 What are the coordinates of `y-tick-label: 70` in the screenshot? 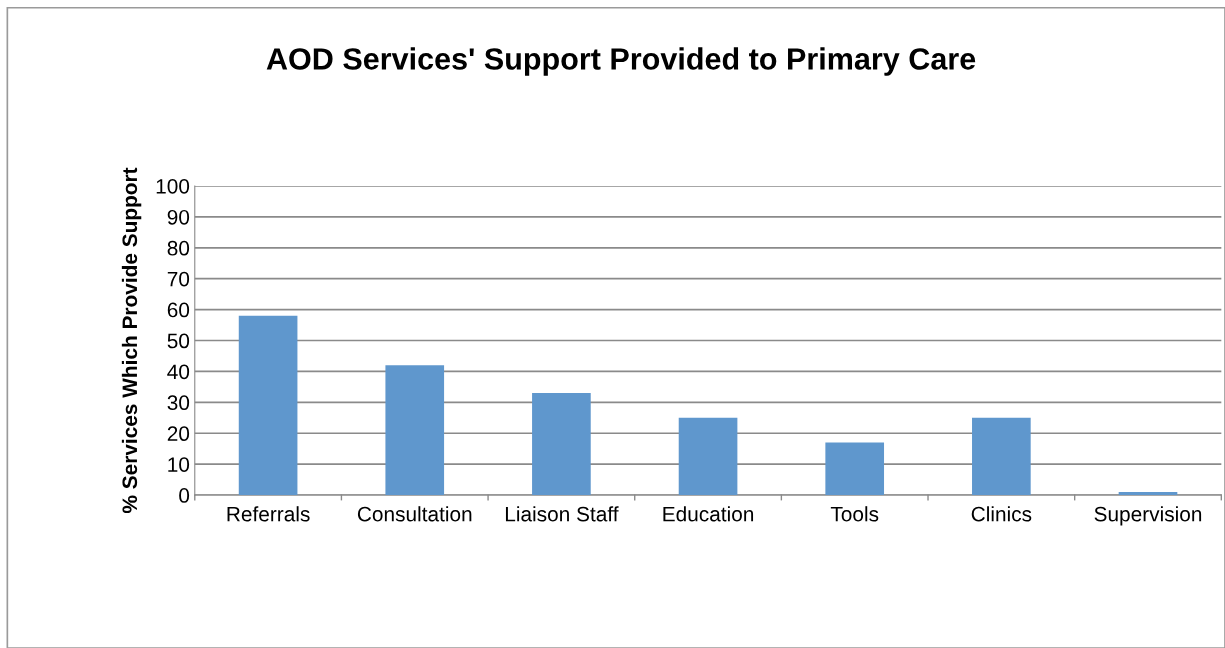 It's located at (178, 279).